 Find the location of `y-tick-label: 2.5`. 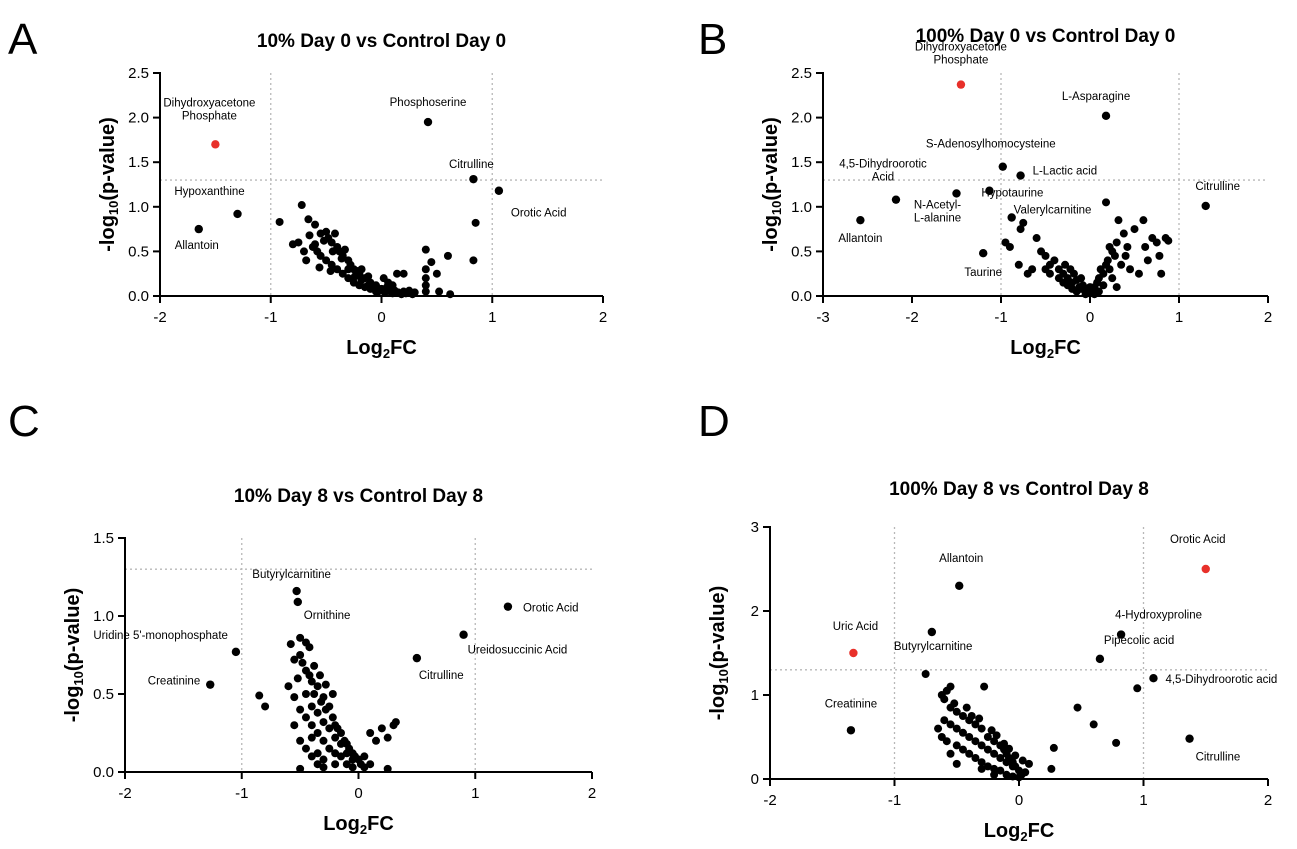

y-tick-label: 2.5 is located at coordinates (138, 73).